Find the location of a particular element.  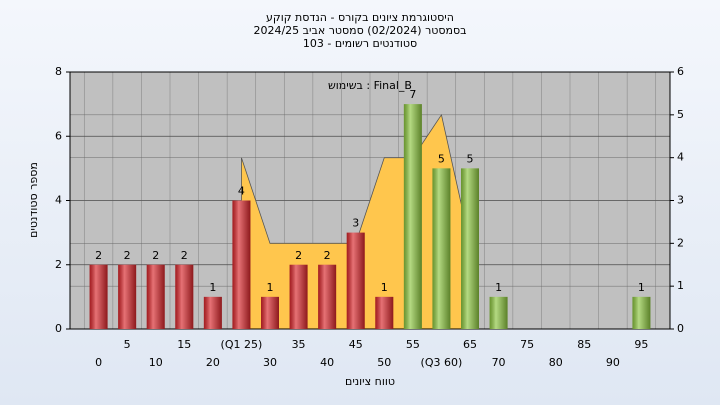

x-tick-label: 20 is located at coordinates (213, 362).